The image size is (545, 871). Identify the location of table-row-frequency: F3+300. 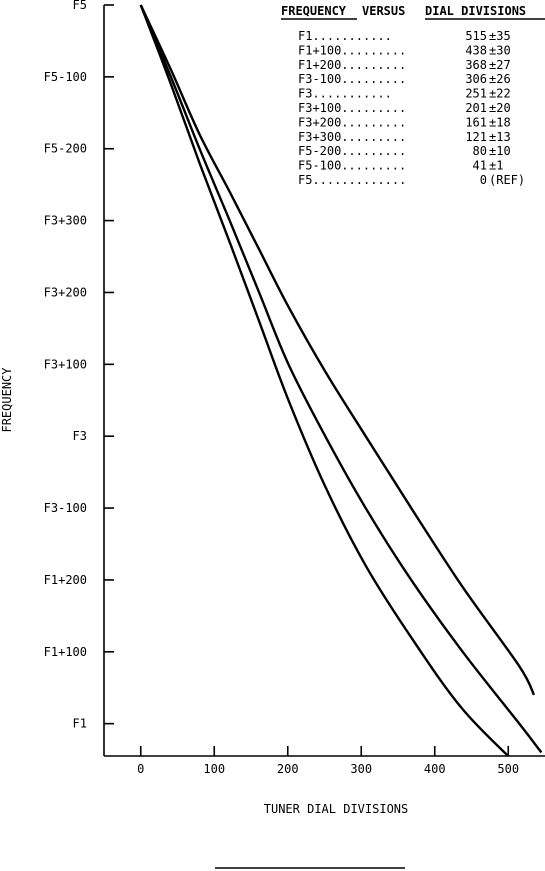
(319, 137).